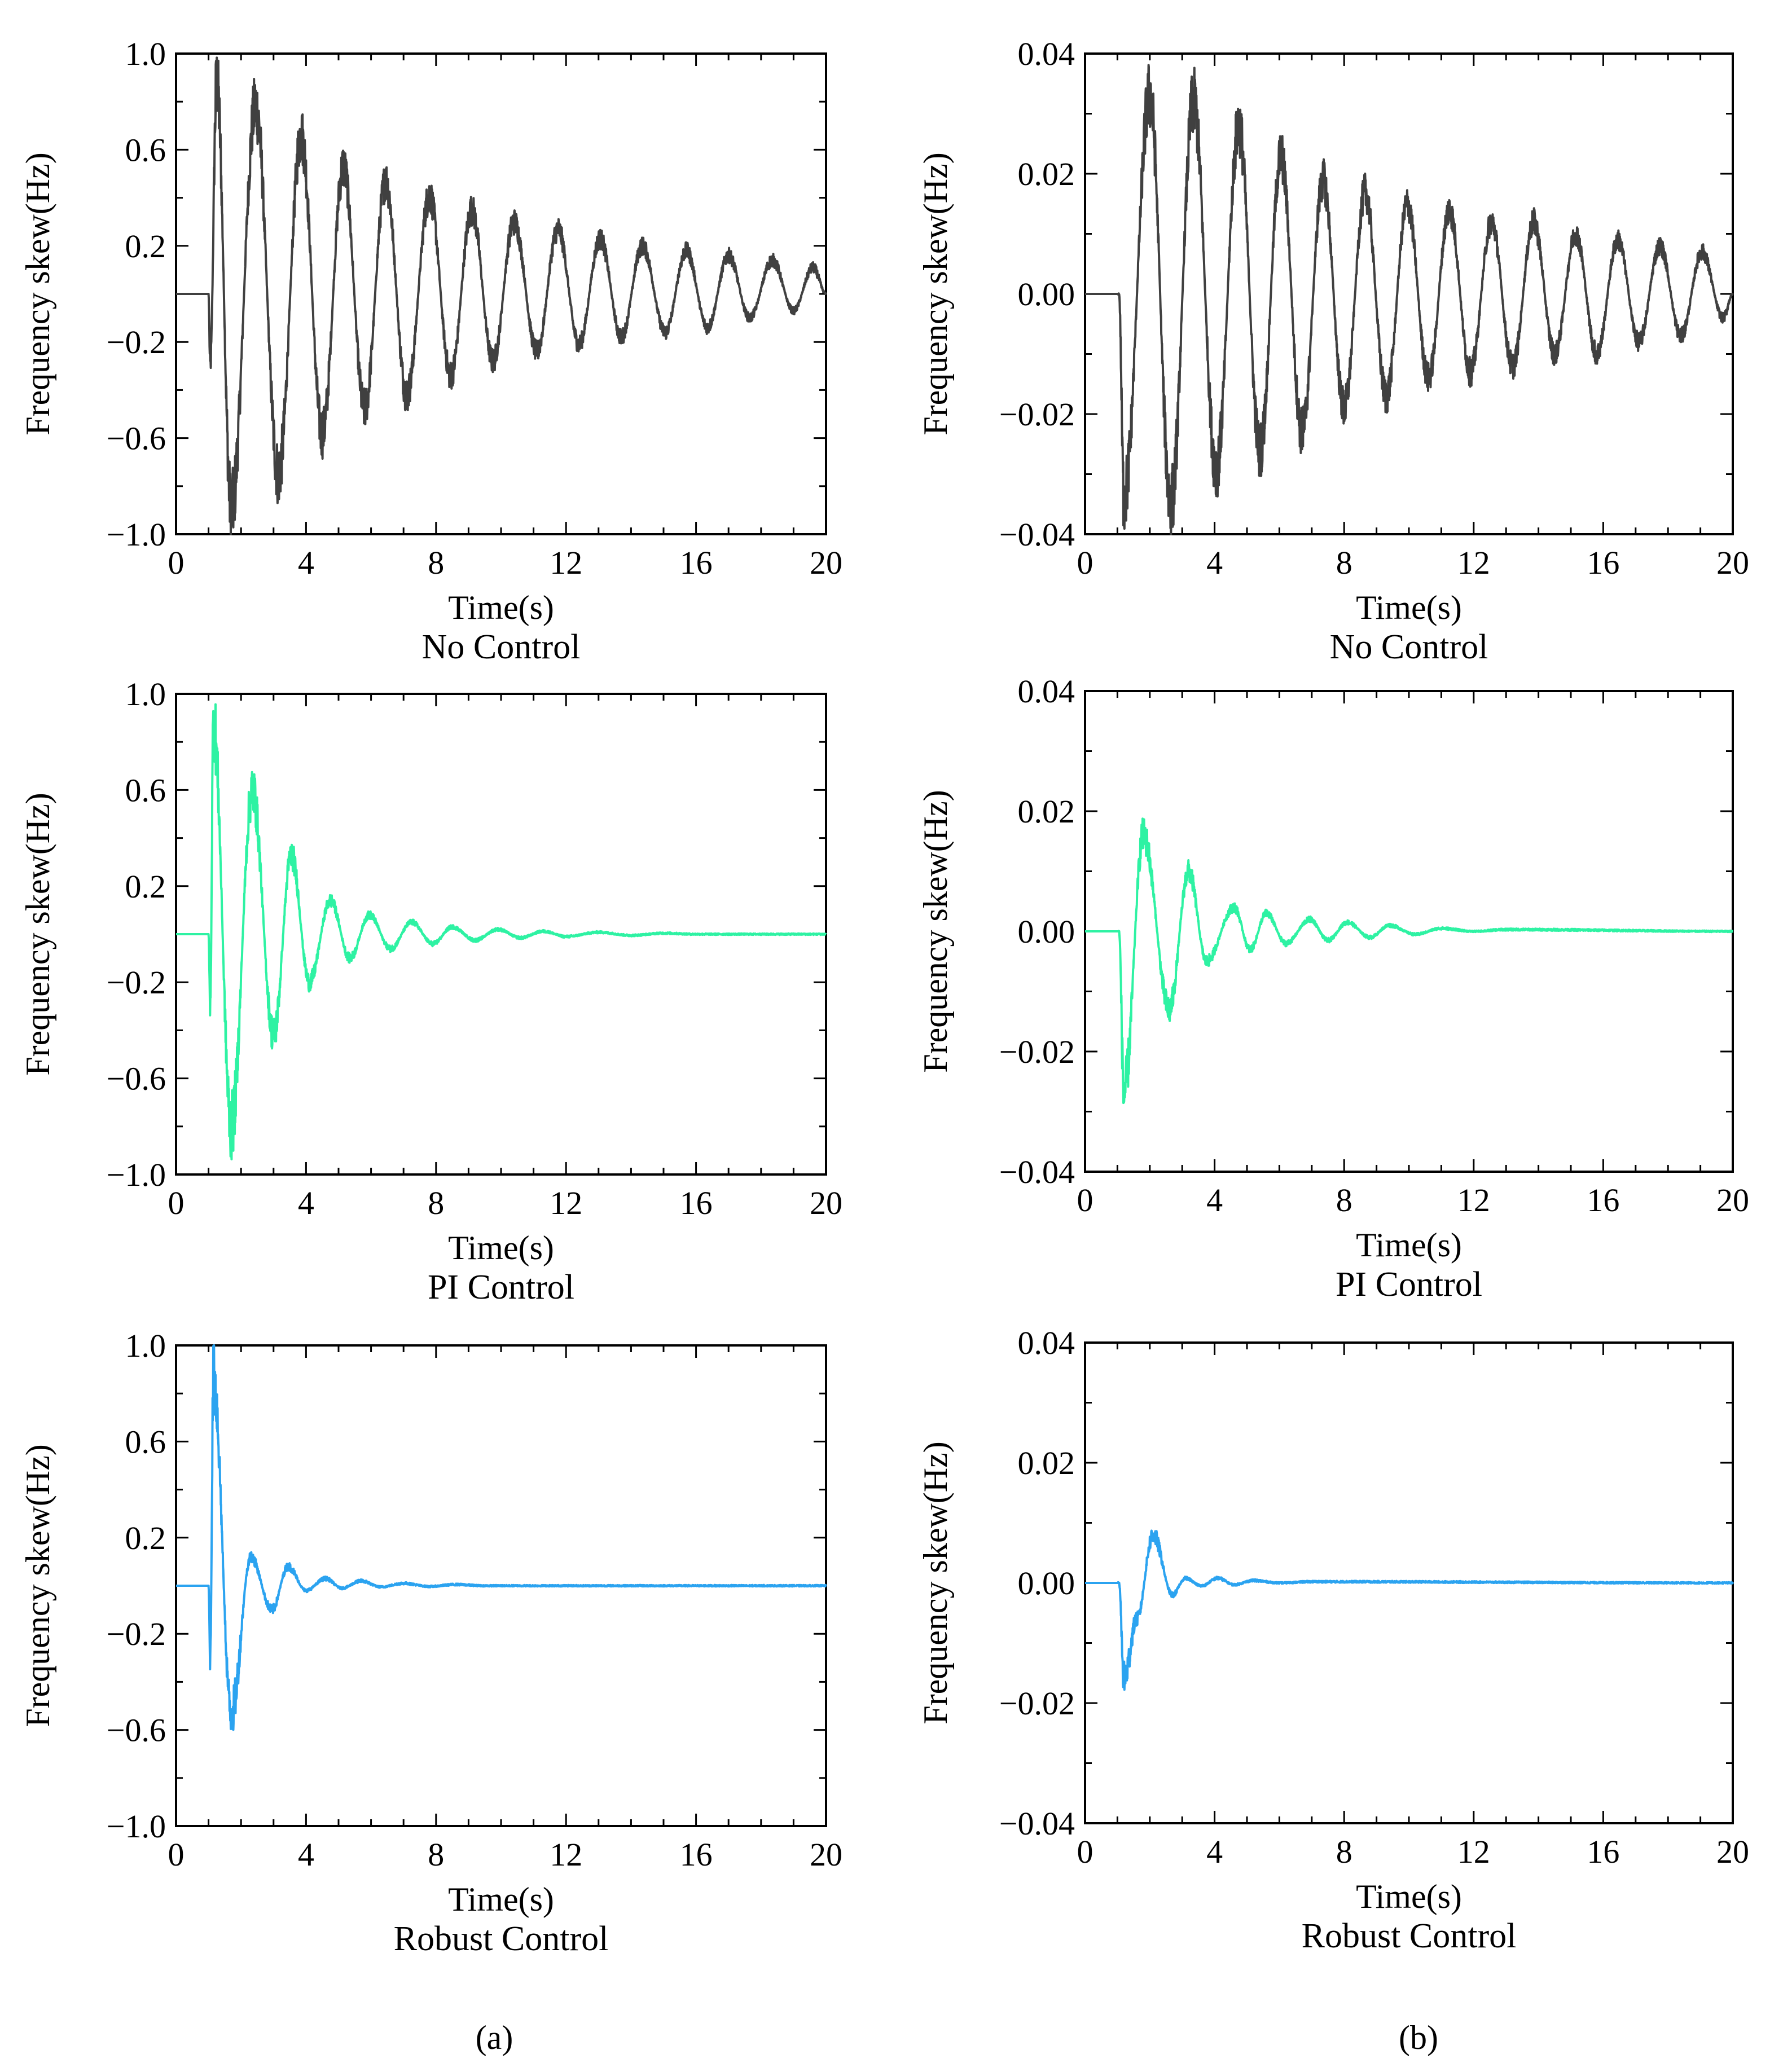 The height and width of the screenshot is (2072, 1783). What do you see at coordinates (494, 2037) in the screenshot?
I see `panel-label-a: (a)` at bounding box center [494, 2037].